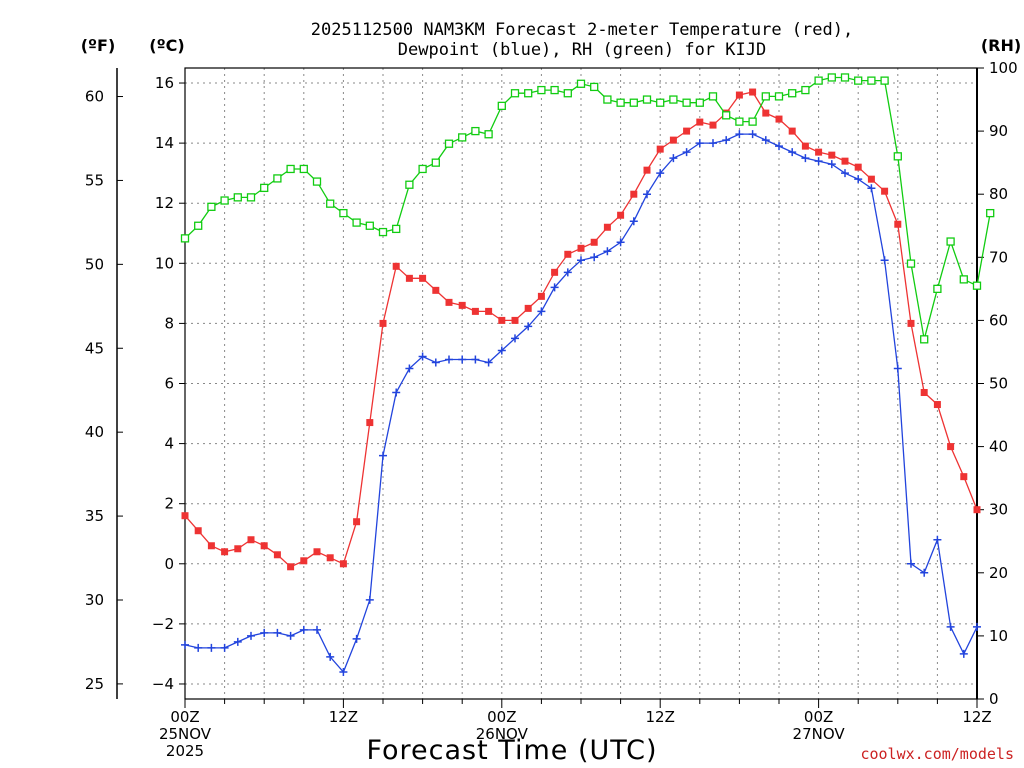  I want to click on rh-tick-label: 80, so click(998, 194).